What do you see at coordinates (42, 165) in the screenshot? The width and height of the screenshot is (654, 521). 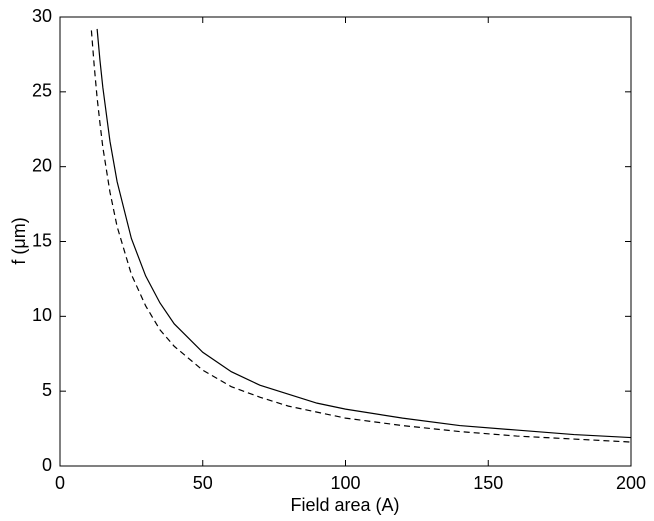 I see `y-tick-label: 20` at bounding box center [42, 165].